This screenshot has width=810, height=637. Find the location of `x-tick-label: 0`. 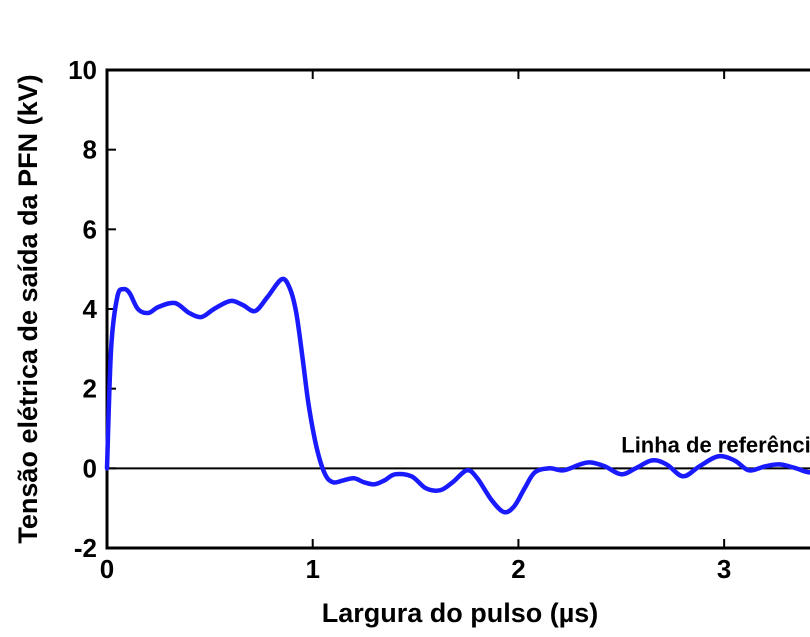

x-tick-label: 0 is located at coordinates (107, 569).